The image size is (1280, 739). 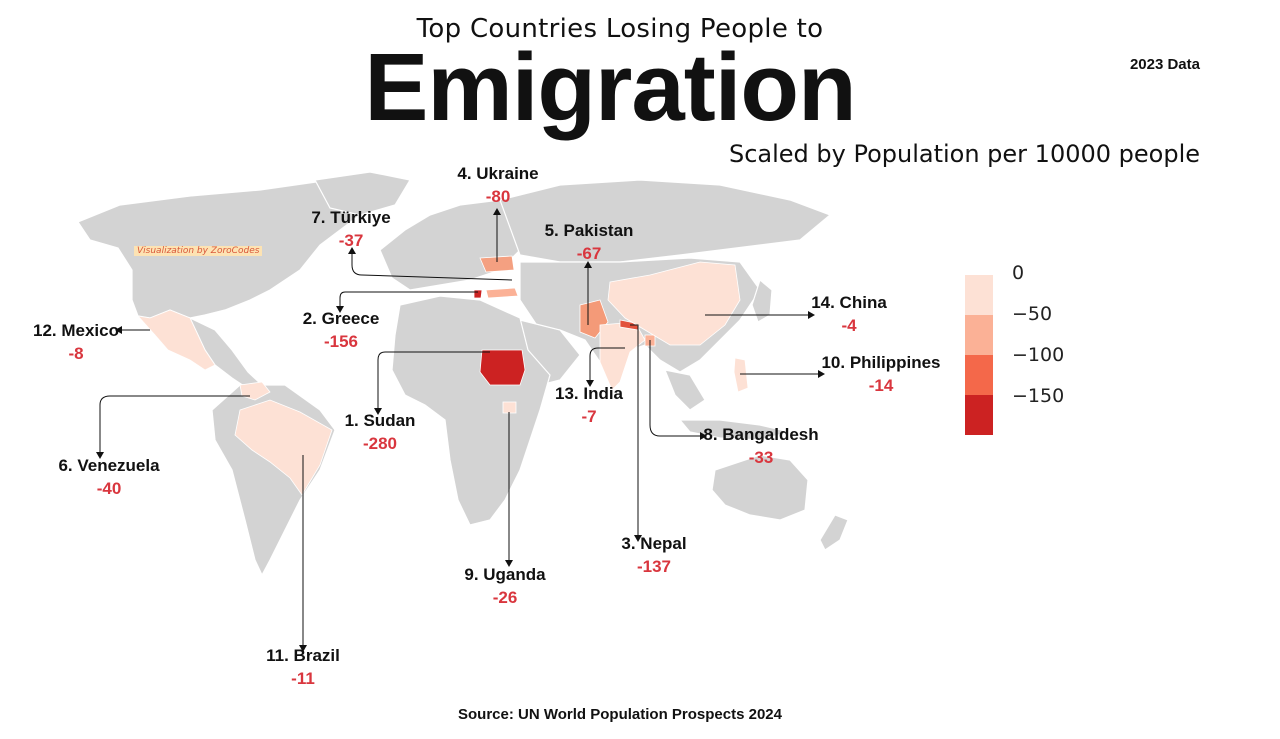 What do you see at coordinates (351, 217) in the screenshot?
I see `label-turkey-name: 7. Türkiye` at bounding box center [351, 217].